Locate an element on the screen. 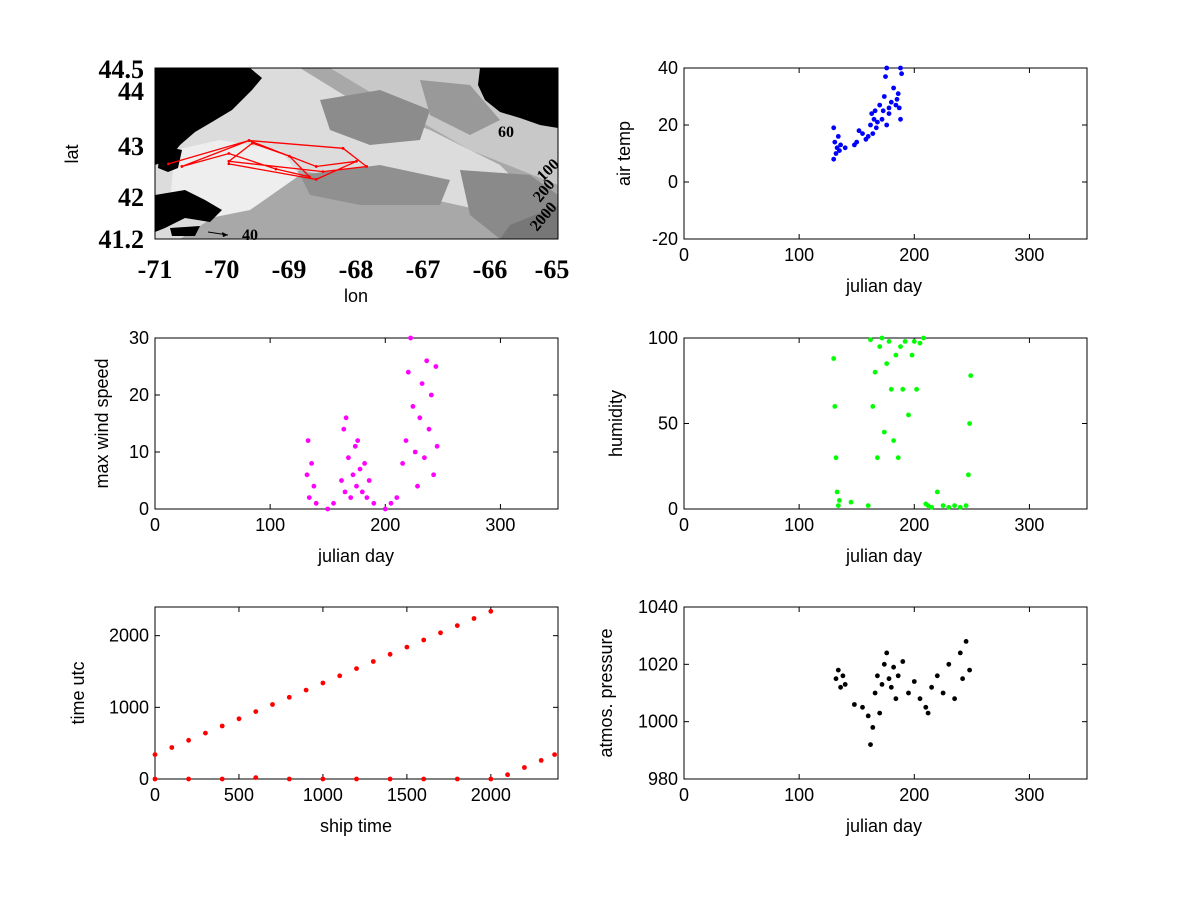  y-tick-label: 50 is located at coordinates (668, 424).